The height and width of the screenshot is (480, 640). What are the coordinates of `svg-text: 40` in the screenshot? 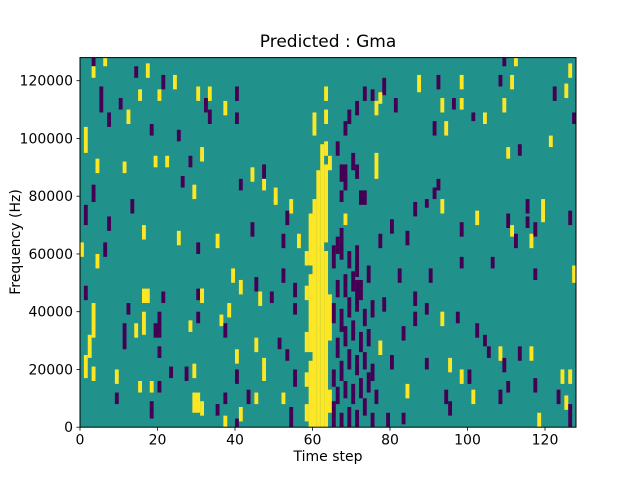 It's located at (235, 441).